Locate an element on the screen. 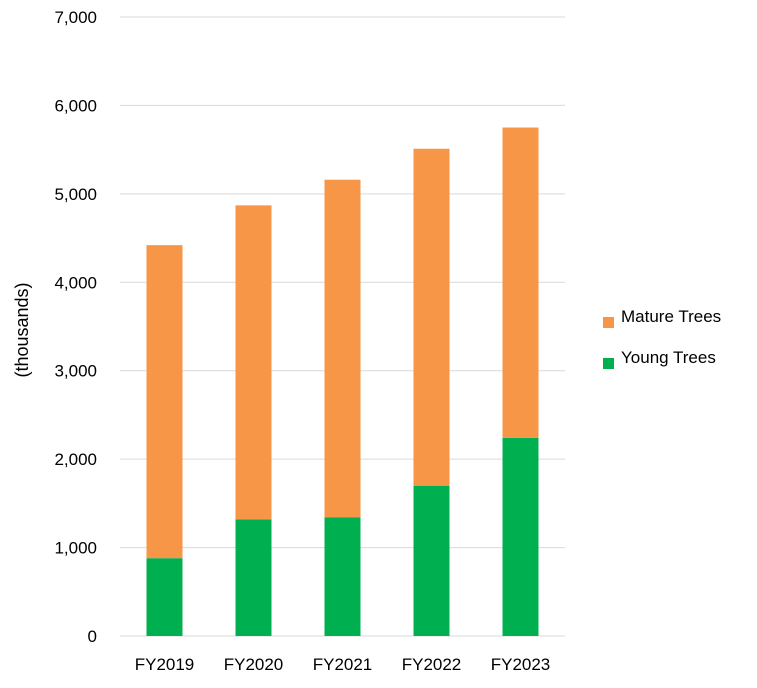  x-tick-labels: FY2019 FY2020 FY2021 FY2022 FY2023 is located at coordinates (343, 664).